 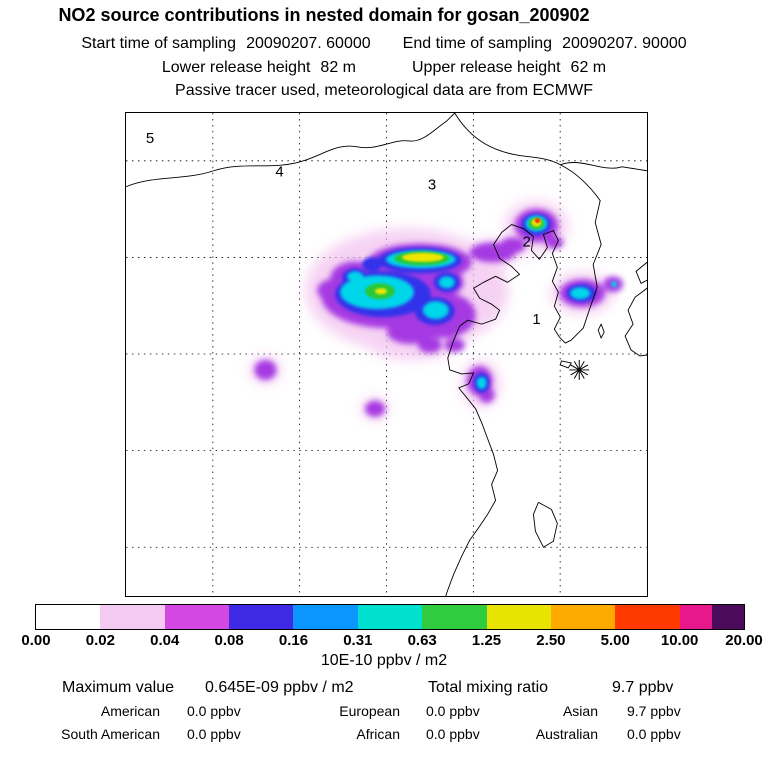 I want to click on region-number-5: 5, so click(x=150, y=138).